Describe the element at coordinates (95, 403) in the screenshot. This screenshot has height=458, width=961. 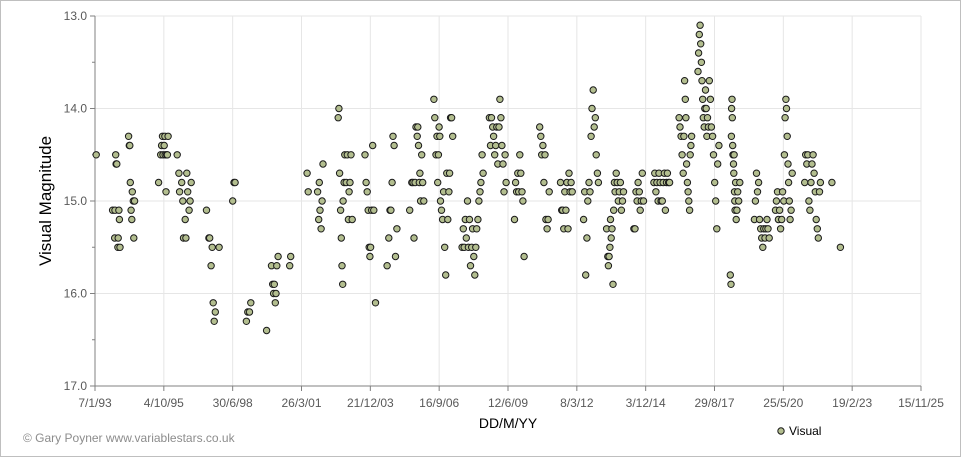
I see `x-tick-label: 7/1/93` at that location.